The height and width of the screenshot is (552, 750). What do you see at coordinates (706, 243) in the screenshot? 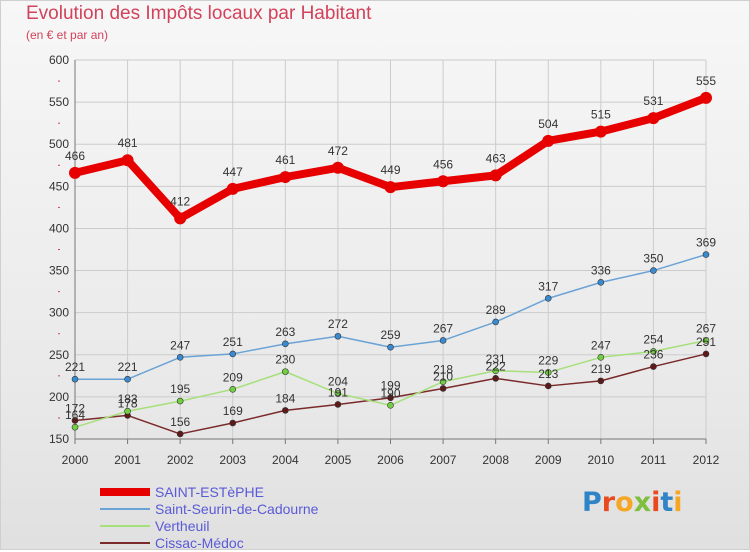
I see `data-label: 369` at bounding box center [706, 243].